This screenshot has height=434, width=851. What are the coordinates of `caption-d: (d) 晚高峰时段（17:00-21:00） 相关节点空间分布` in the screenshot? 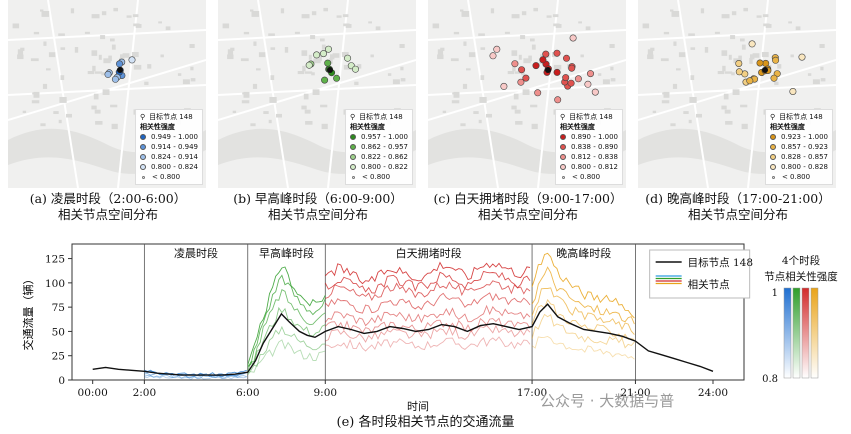 It's located at (738, 206).